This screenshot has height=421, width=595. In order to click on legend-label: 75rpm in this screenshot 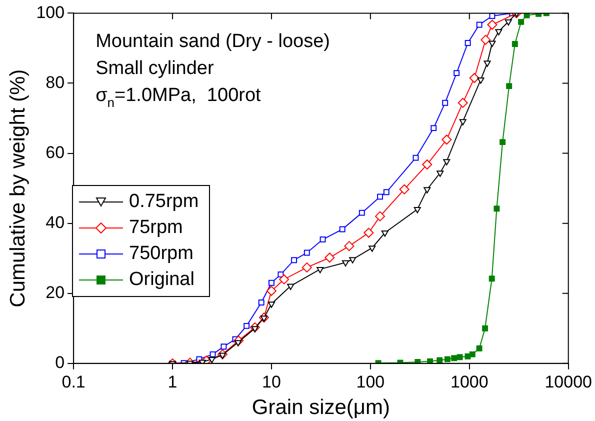, I will do `click(156, 228)`.